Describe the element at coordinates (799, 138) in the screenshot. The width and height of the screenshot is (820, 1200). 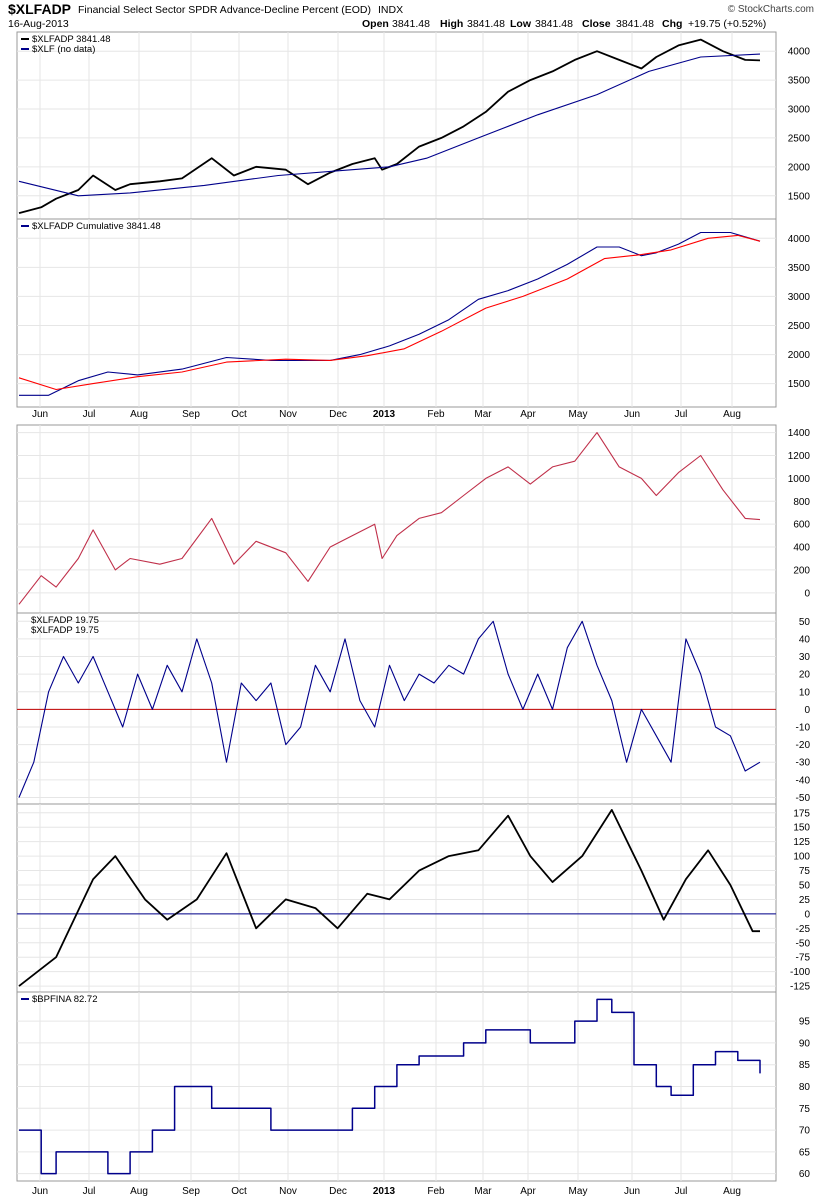
I see `y-tick-label: 2500` at that location.